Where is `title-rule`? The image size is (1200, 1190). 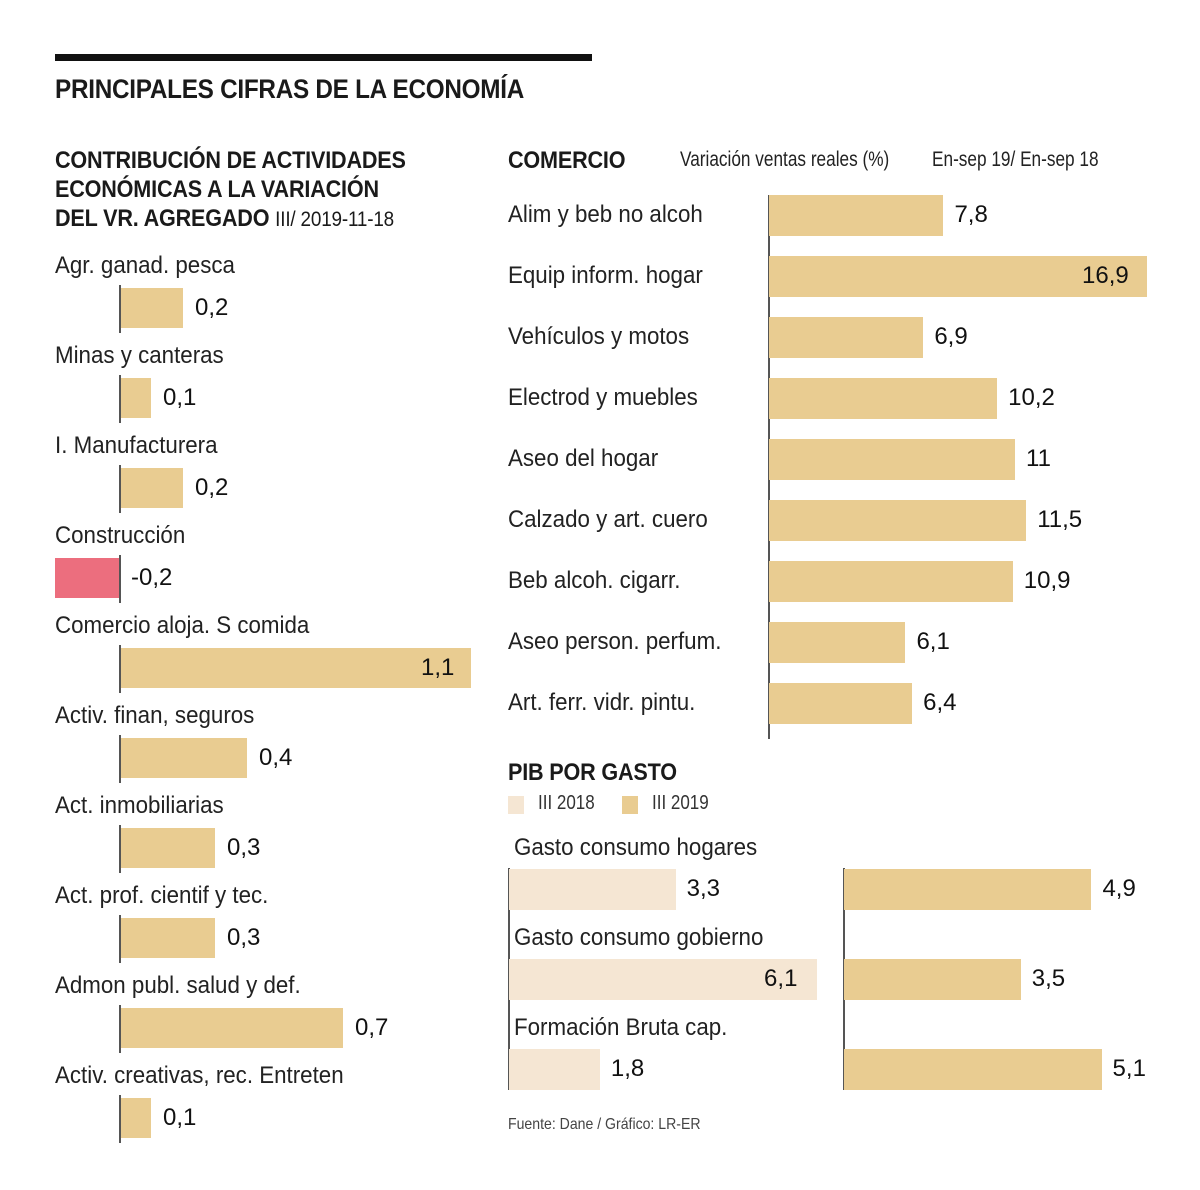
title-rule is located at coordinates (323, 57).